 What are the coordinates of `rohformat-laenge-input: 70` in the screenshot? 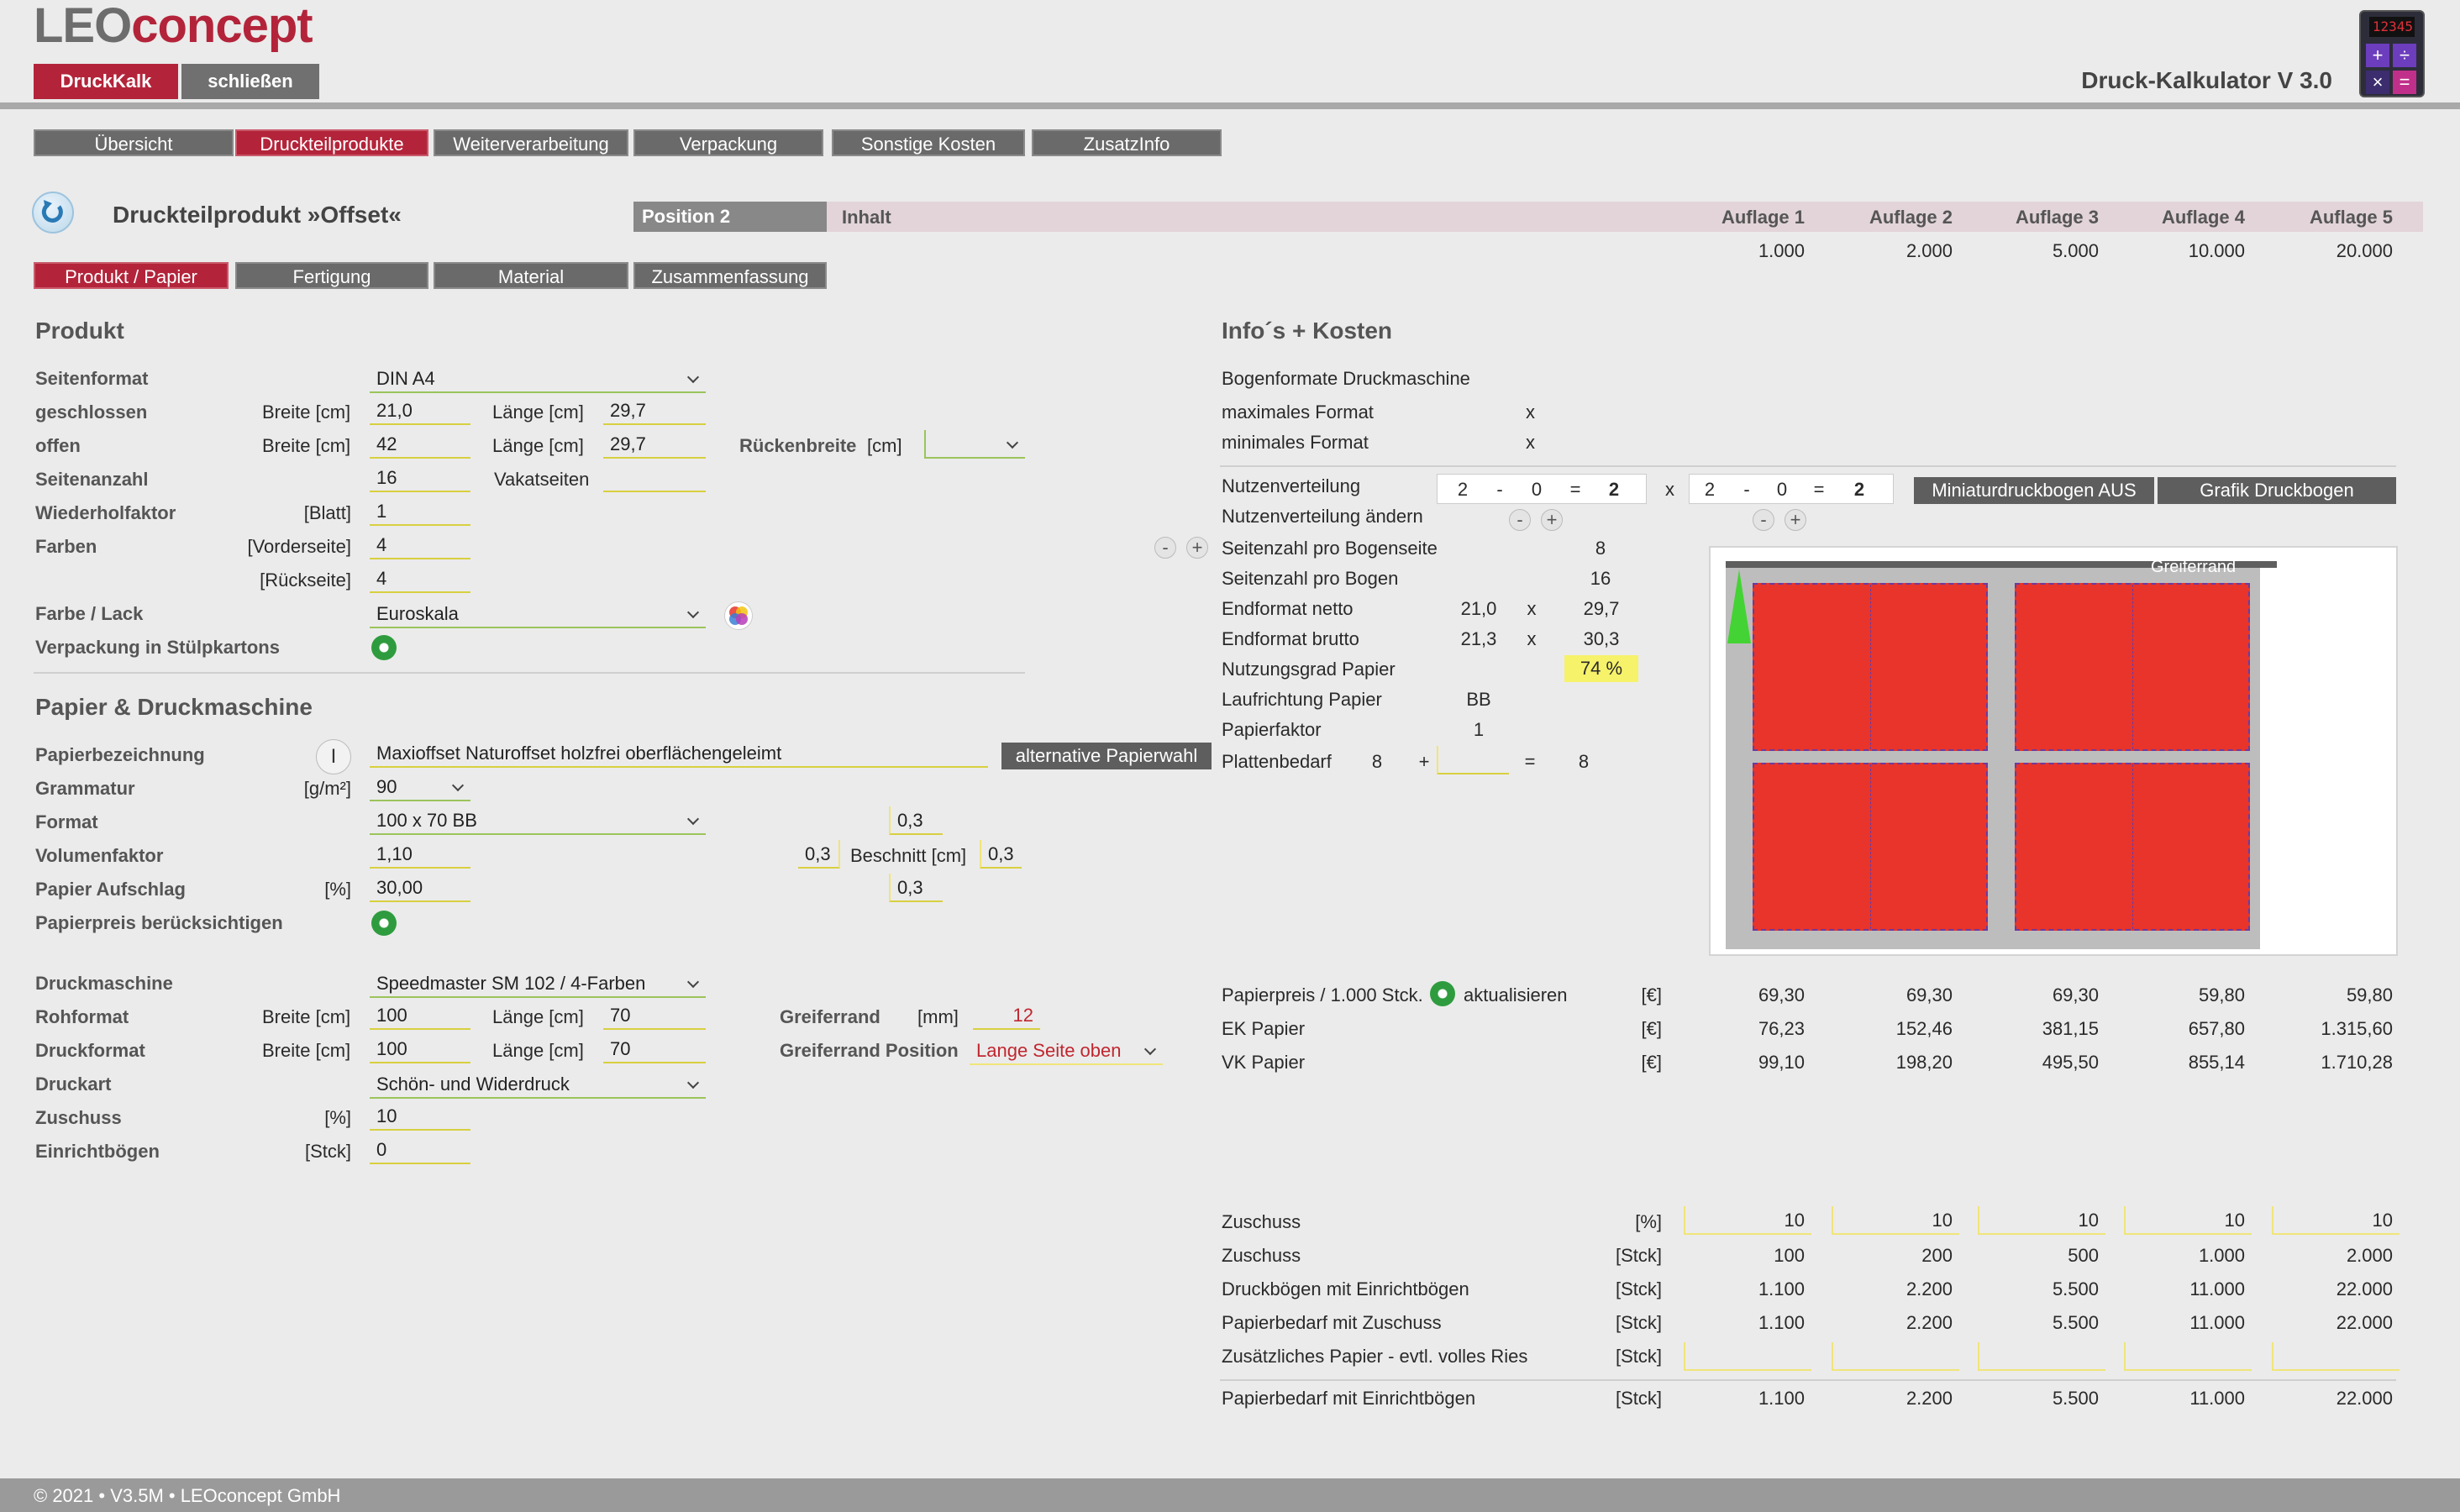 It's located at (654, 1015).